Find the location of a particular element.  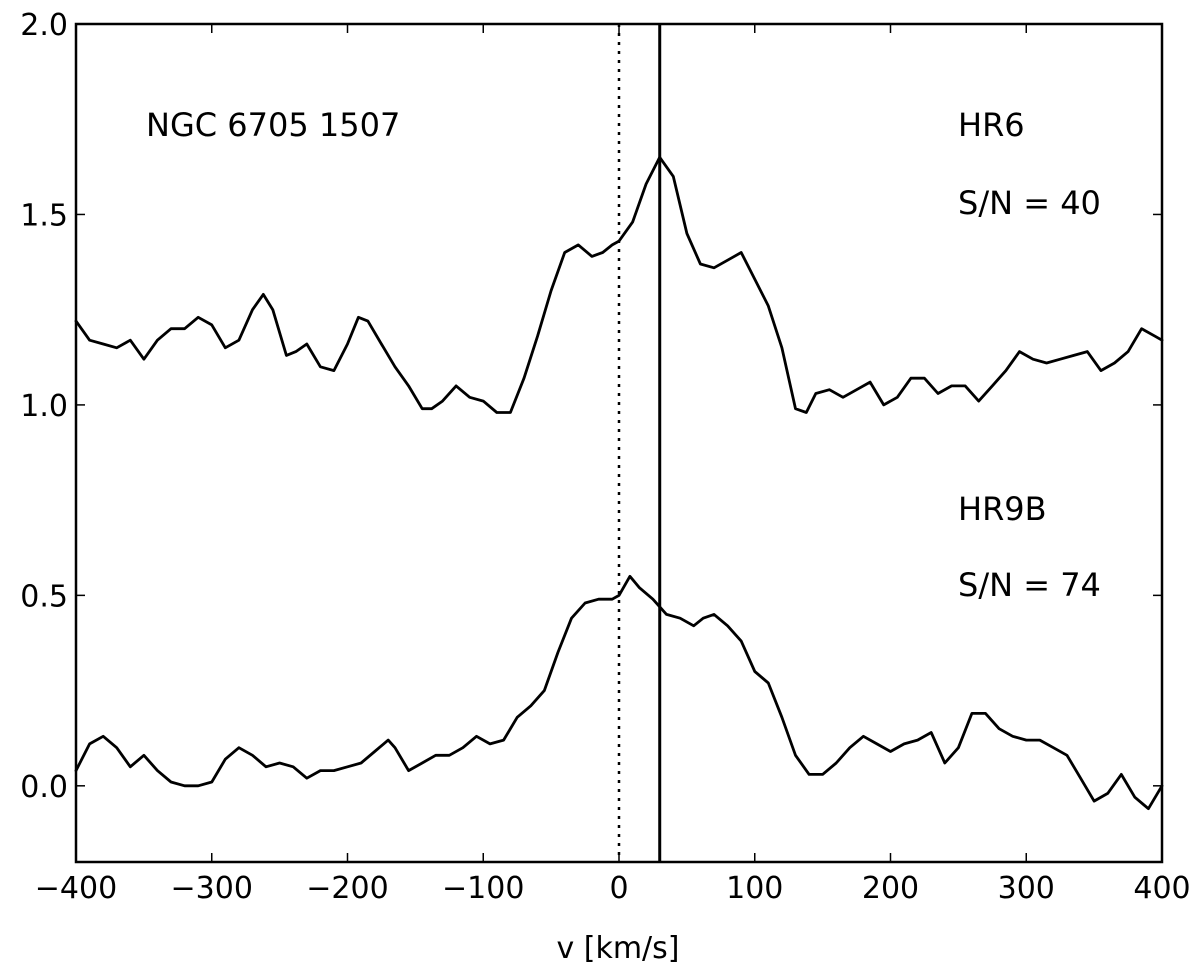

y-tick-label: 0.5 is located at coordinates (44, 596).